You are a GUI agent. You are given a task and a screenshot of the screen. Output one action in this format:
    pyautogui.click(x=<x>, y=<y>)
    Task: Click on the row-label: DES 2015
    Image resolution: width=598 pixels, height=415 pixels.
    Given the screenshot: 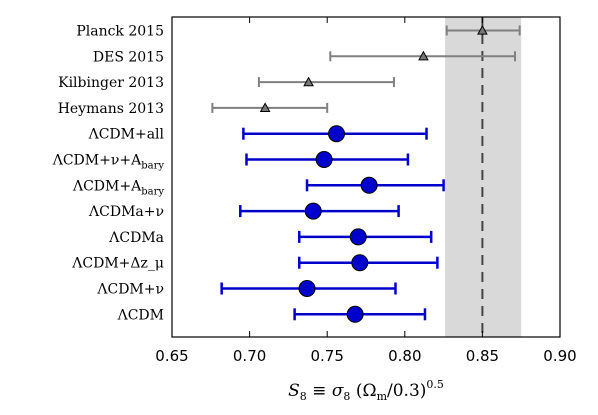 What is the action you would take?
    pyautogui.click(x=128, y=57)
    